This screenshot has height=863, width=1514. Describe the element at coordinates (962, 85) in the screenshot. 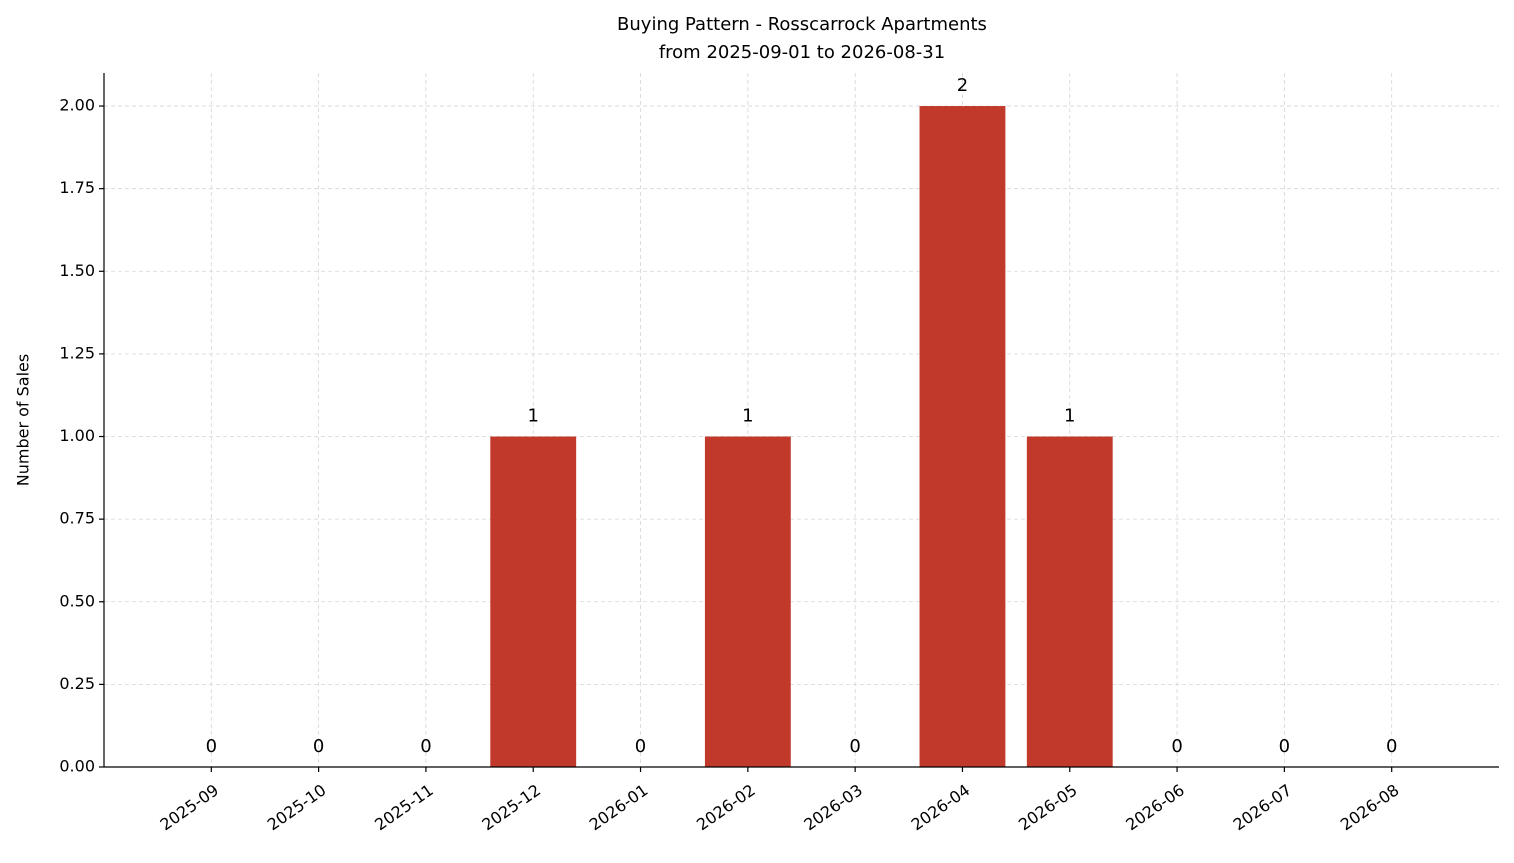

I see `value-label: 2` at that location.